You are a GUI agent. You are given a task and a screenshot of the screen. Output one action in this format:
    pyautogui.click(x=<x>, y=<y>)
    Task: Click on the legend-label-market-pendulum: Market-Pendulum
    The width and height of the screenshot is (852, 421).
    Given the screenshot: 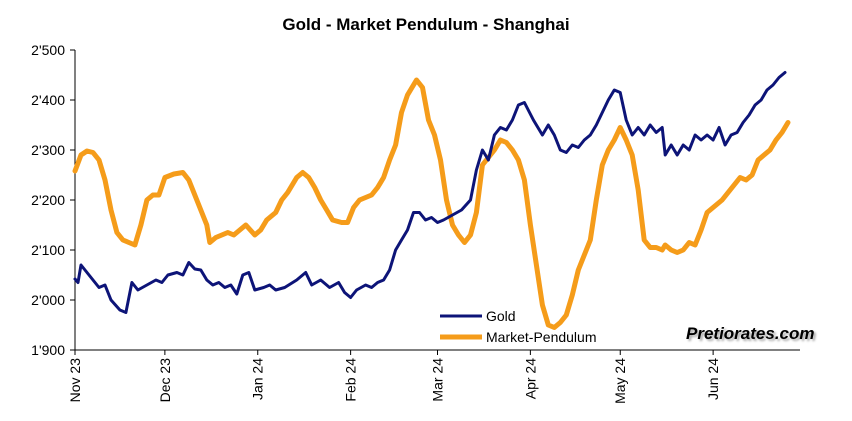 What is the action you would take?
    pyautogui.click(x=541, y=337)
    